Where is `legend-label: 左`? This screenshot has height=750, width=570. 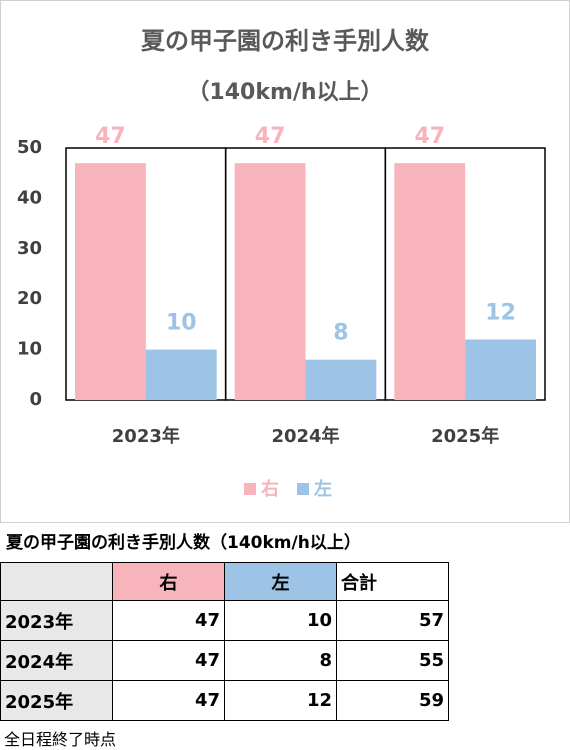 legend-label: 左 is located at coordinates (323, 489).